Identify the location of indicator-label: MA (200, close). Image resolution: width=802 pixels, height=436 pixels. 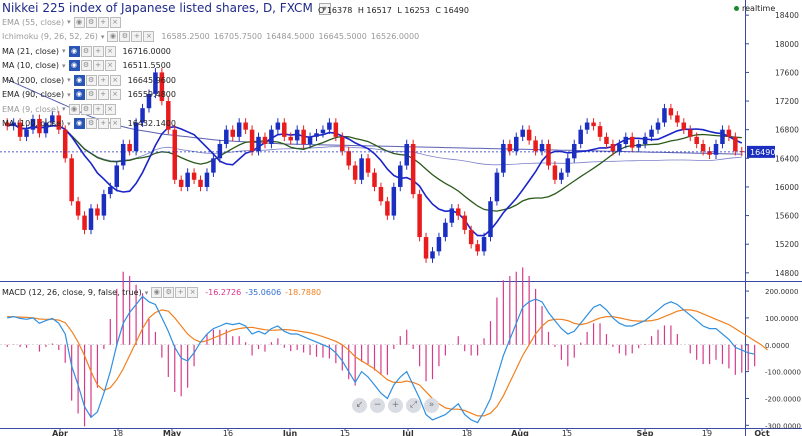
(33, 80).